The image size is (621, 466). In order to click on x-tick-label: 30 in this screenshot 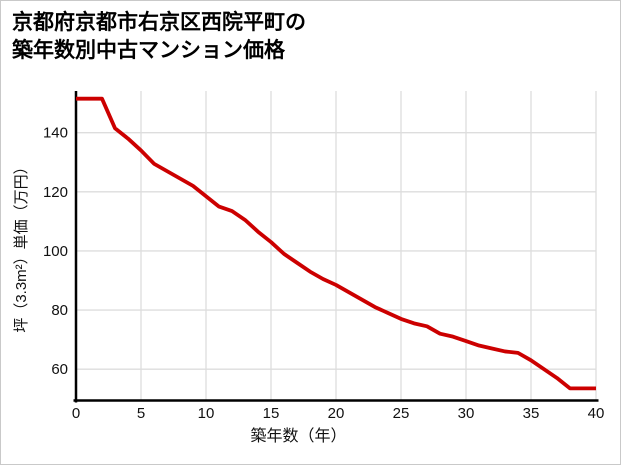, I will do `click(466, 413)`.